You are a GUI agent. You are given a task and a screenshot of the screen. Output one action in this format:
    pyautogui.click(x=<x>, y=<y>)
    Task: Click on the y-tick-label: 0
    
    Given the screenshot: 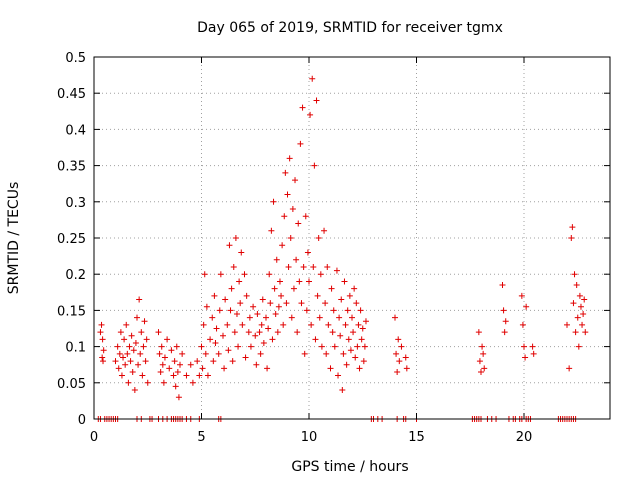 What is the action you would take?
    pyautogui.click(x=82, y=420)
    